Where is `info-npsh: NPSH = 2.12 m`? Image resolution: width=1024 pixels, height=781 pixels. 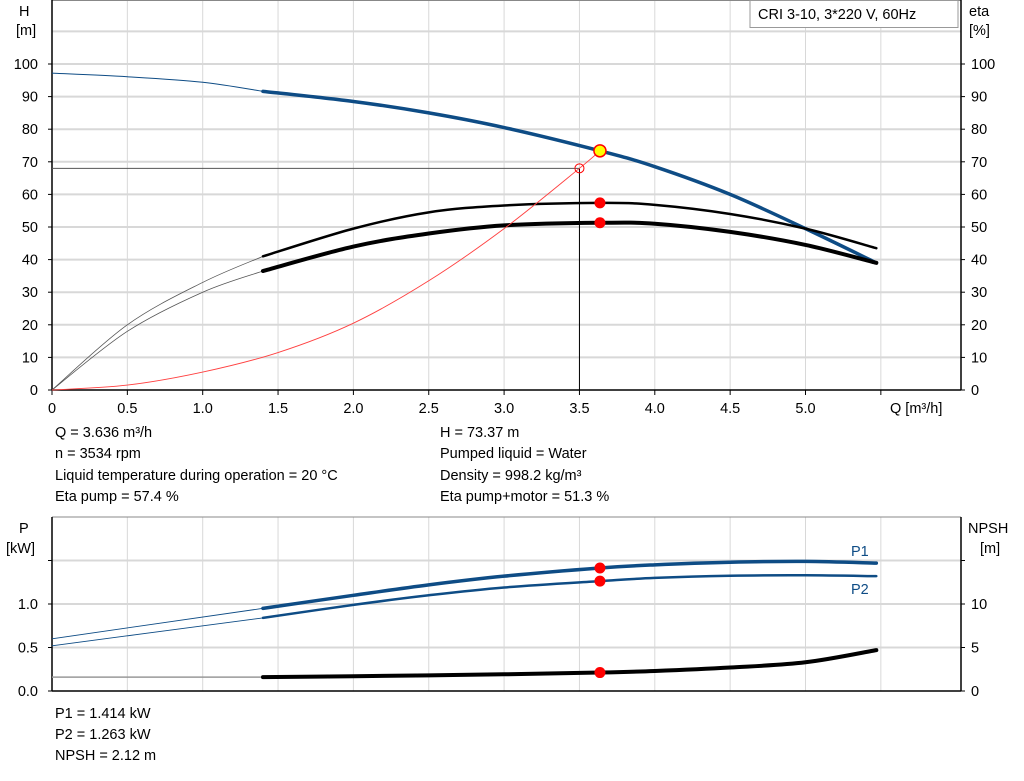
info-npsh: NPSH = 2.12 m is located at coordinates (106, 756).